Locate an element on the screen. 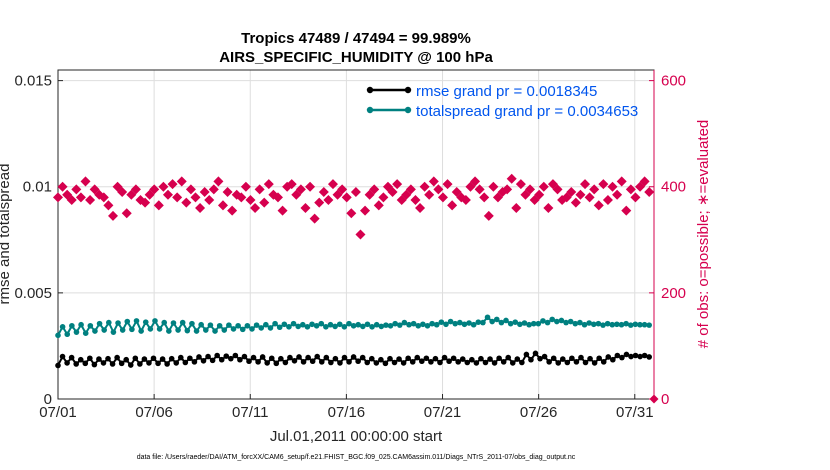 This screenshot has height=470, width=830. y2-tick-label: 600 is located at coordinates (673, 81).